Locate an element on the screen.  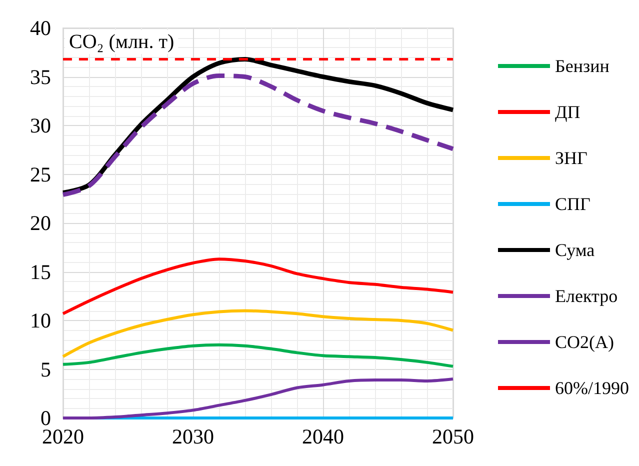
legend-label: CO2(A) is located at coordinates (584, 342).